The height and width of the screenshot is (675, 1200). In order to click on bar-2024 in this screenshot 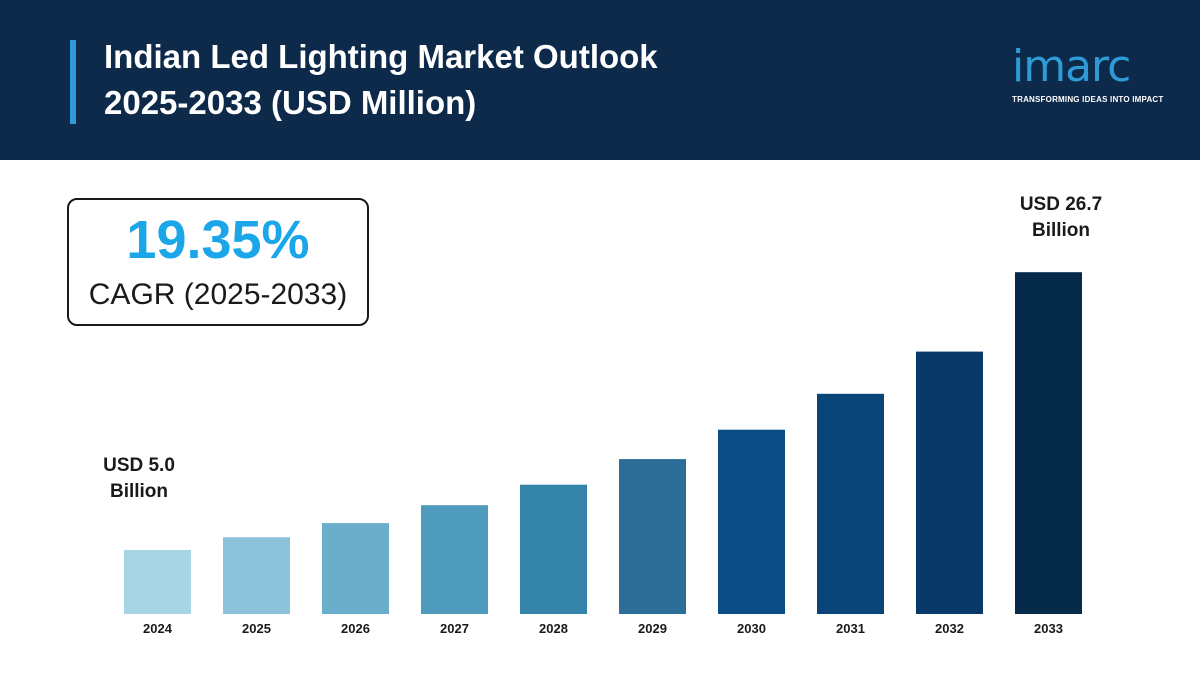, I will do `click(157, 582)`.